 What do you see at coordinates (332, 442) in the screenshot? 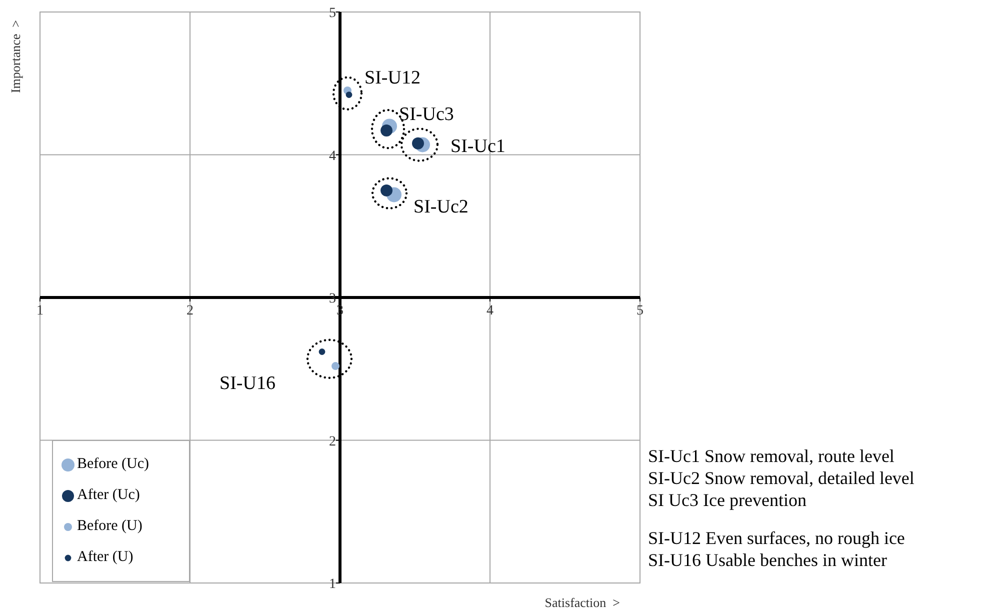
I see `y-tick-label: 2` at bounding box center [332, 442].